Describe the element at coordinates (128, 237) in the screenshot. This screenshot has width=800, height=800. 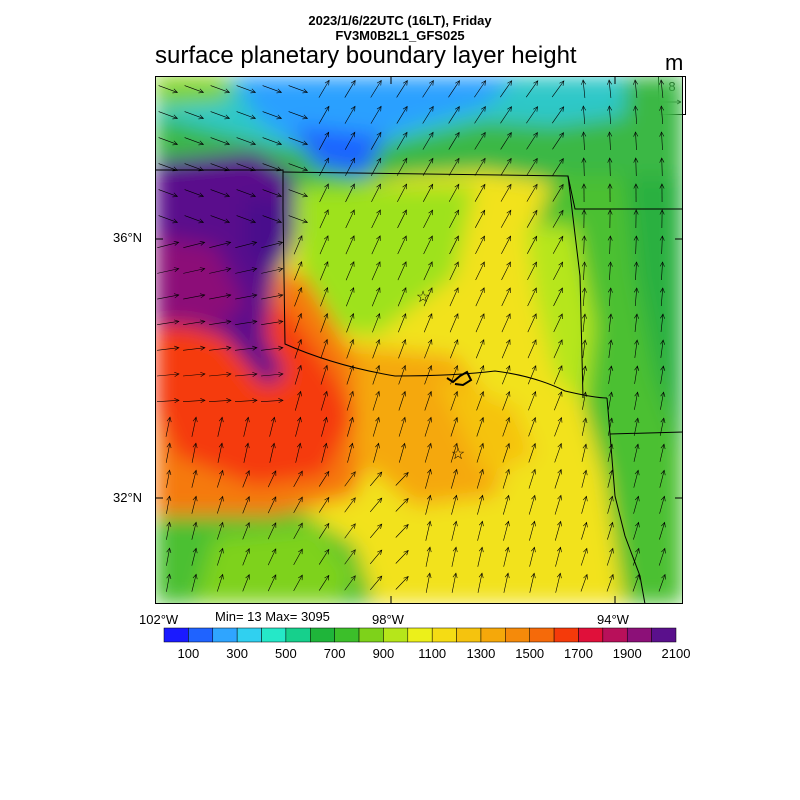
I see `lat-label-36n: 36°N` at that location.